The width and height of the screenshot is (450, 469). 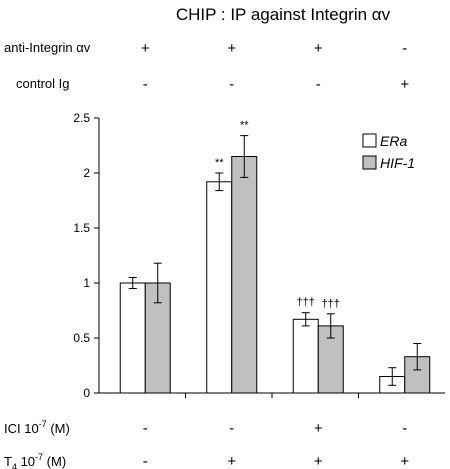 I want to click on legend-swatch-era, so click(x=369, y=140).